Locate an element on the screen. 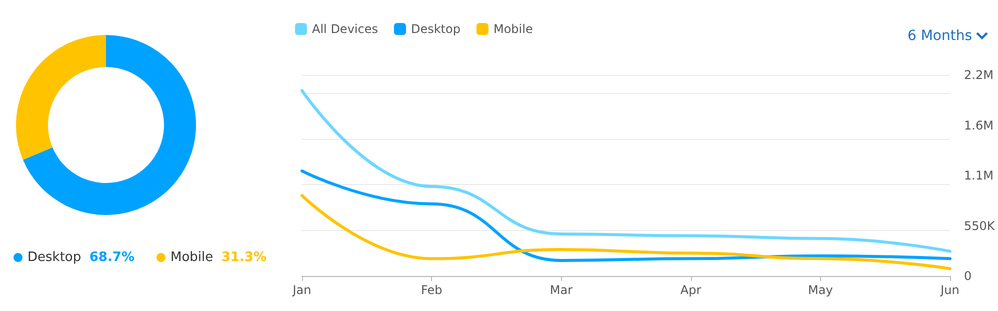 The width and height of the screenshot is (998, 311). y-tick-label: 550K is located at coordinates (980, 225).